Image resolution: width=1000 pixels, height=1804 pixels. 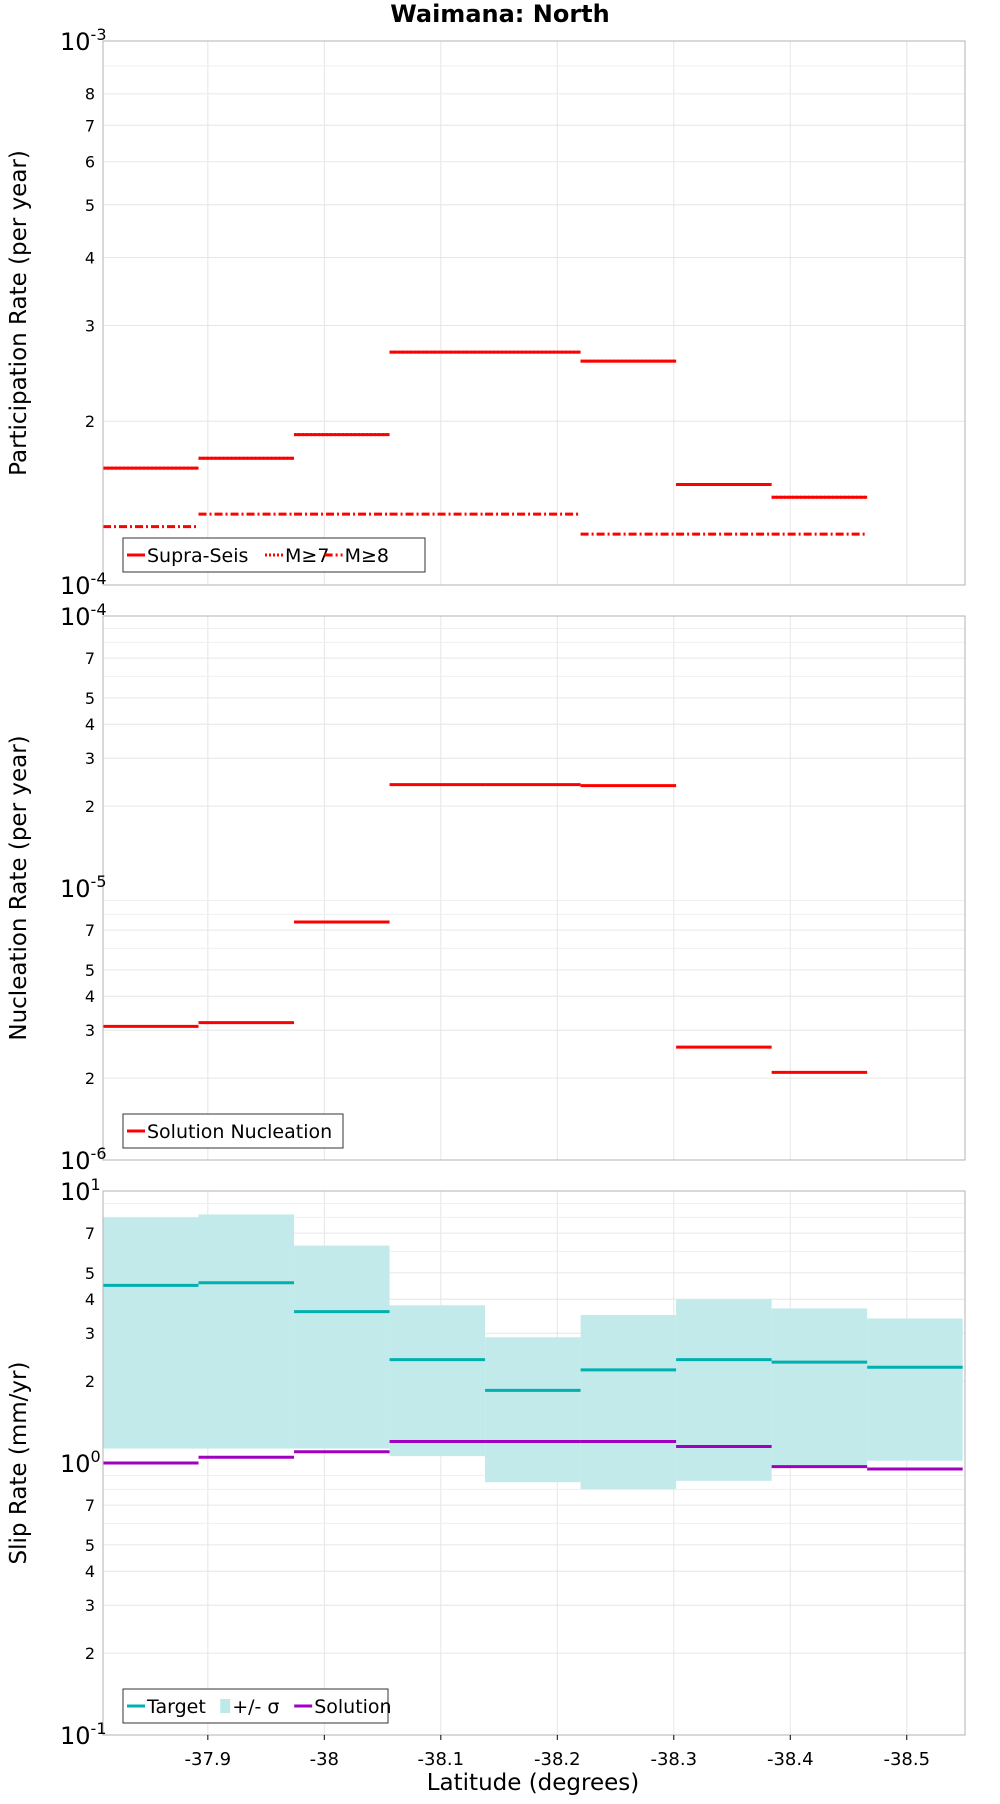 I want to click on y-tick-major-label: 10⁻⁶, so click(x=83, y=1159).